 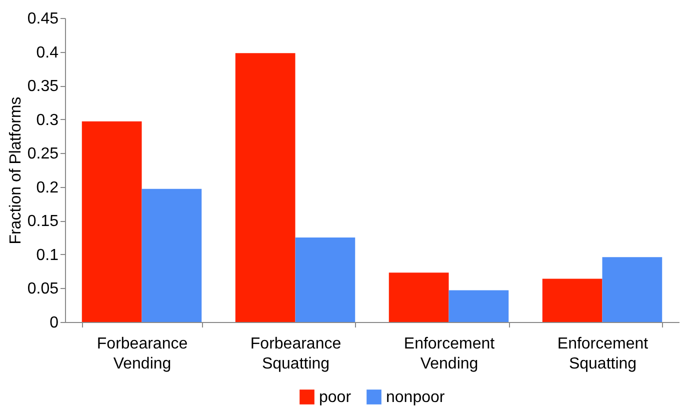 I want to click on x-tick-label: Forbearance Vending, so click(x=142, y=354).